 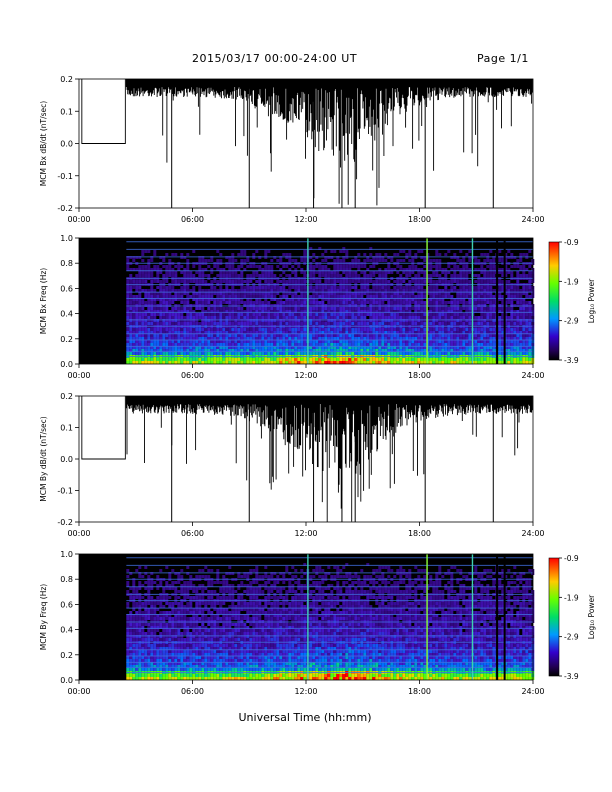 What do you see at coordinates (307, 143) in the screenshot?
I see `panel-1-trace` at bounding box center [307, 143].